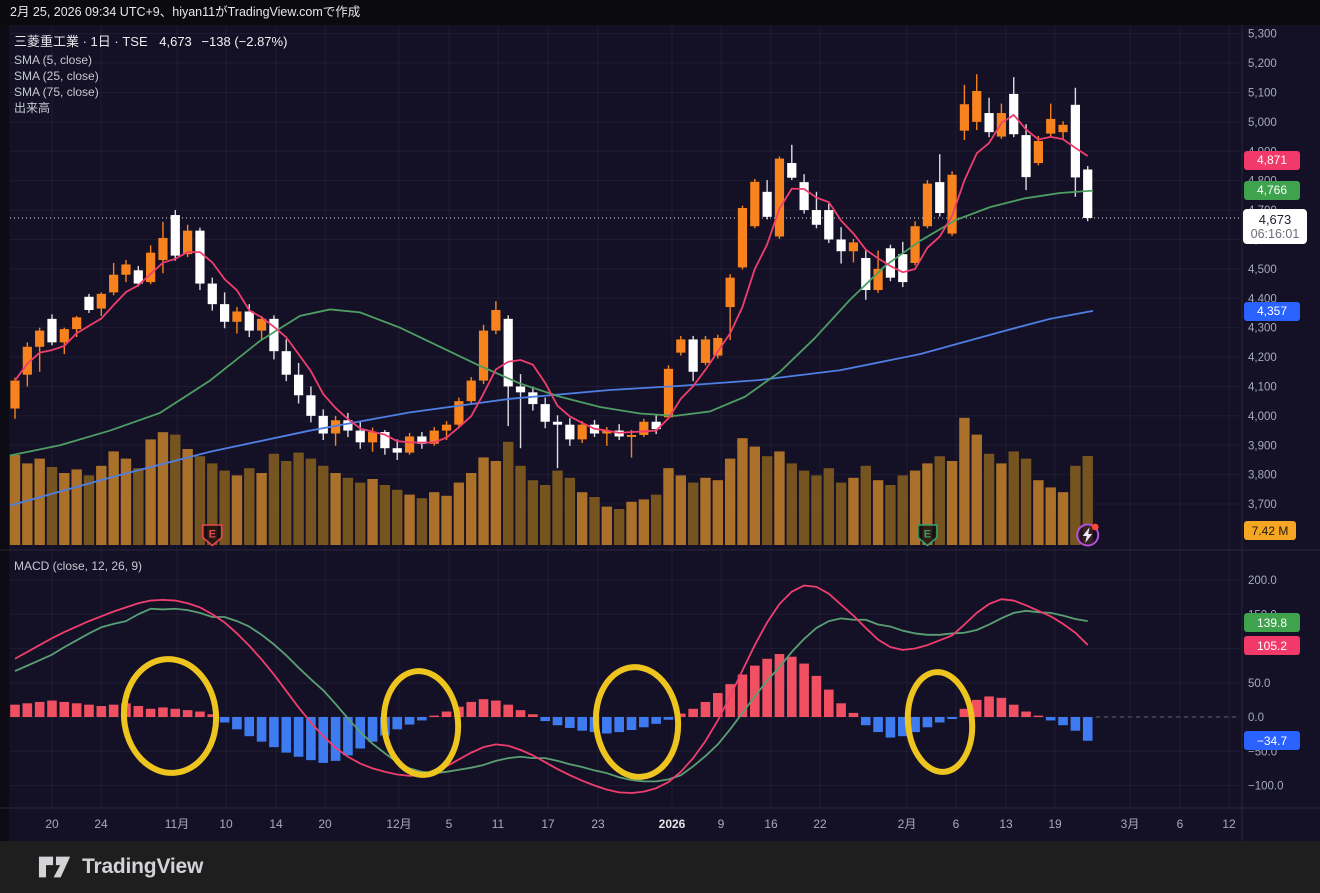  Describe the element at coordinates (55, 867) in the screenshot. I see `tradingview-logo-icon` at that location.